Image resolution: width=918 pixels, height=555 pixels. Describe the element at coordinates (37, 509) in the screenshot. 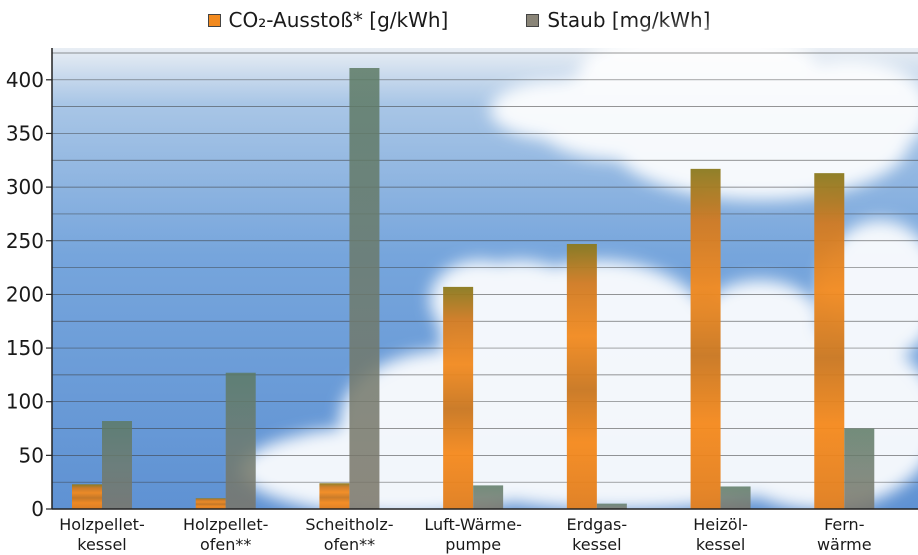

I see `y-tick-label: 0` at that location.